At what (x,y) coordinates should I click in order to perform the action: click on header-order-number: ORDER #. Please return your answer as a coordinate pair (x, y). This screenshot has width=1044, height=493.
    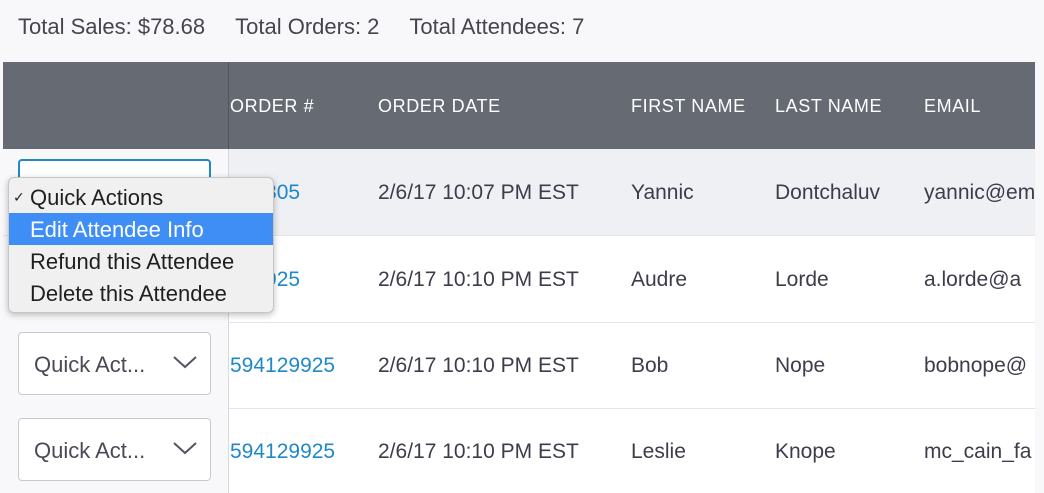
    Looking at the image, I should click on (272, 106).